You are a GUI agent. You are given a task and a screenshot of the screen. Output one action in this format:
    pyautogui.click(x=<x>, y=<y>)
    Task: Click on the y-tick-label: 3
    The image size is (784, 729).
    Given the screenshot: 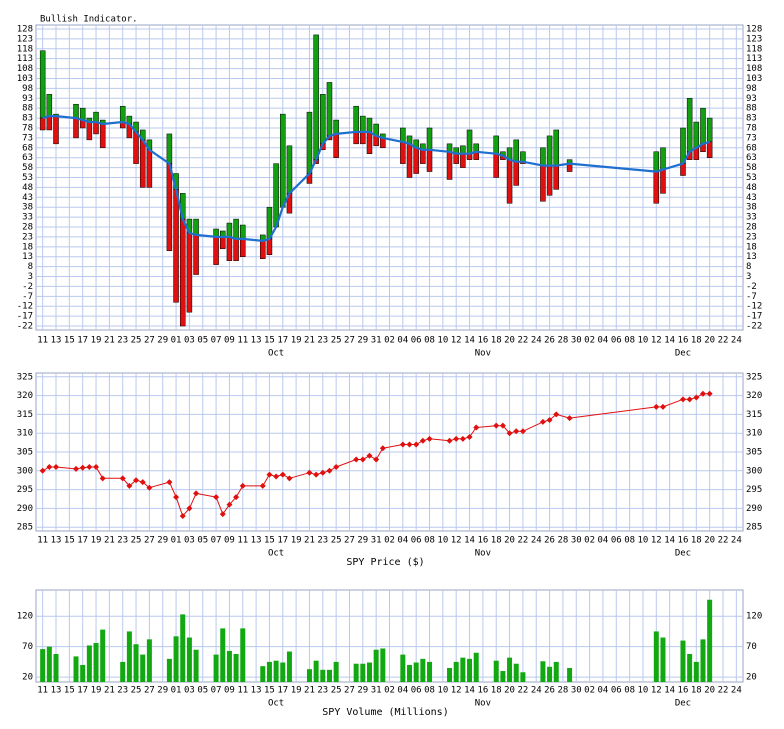 What is the action you would take?
    pyautogui.click(x=30, y=277)
    